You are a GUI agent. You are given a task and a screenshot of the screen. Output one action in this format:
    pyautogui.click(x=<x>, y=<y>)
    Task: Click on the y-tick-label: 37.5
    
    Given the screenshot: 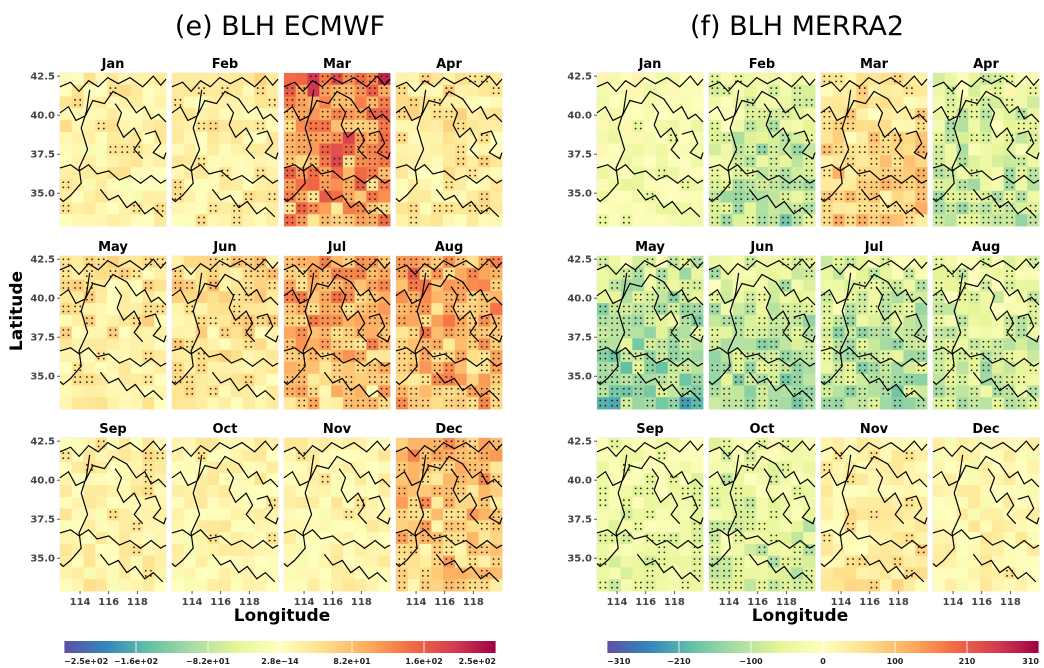 What is the action you would take?
    pyautogui.click(x=579, y=155)
    